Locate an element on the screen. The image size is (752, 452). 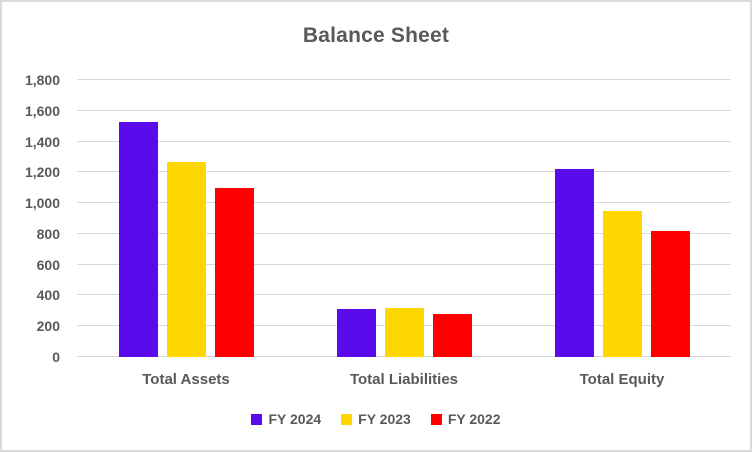
y-tick-label-800: 800 is located at coordinates (48, 233).